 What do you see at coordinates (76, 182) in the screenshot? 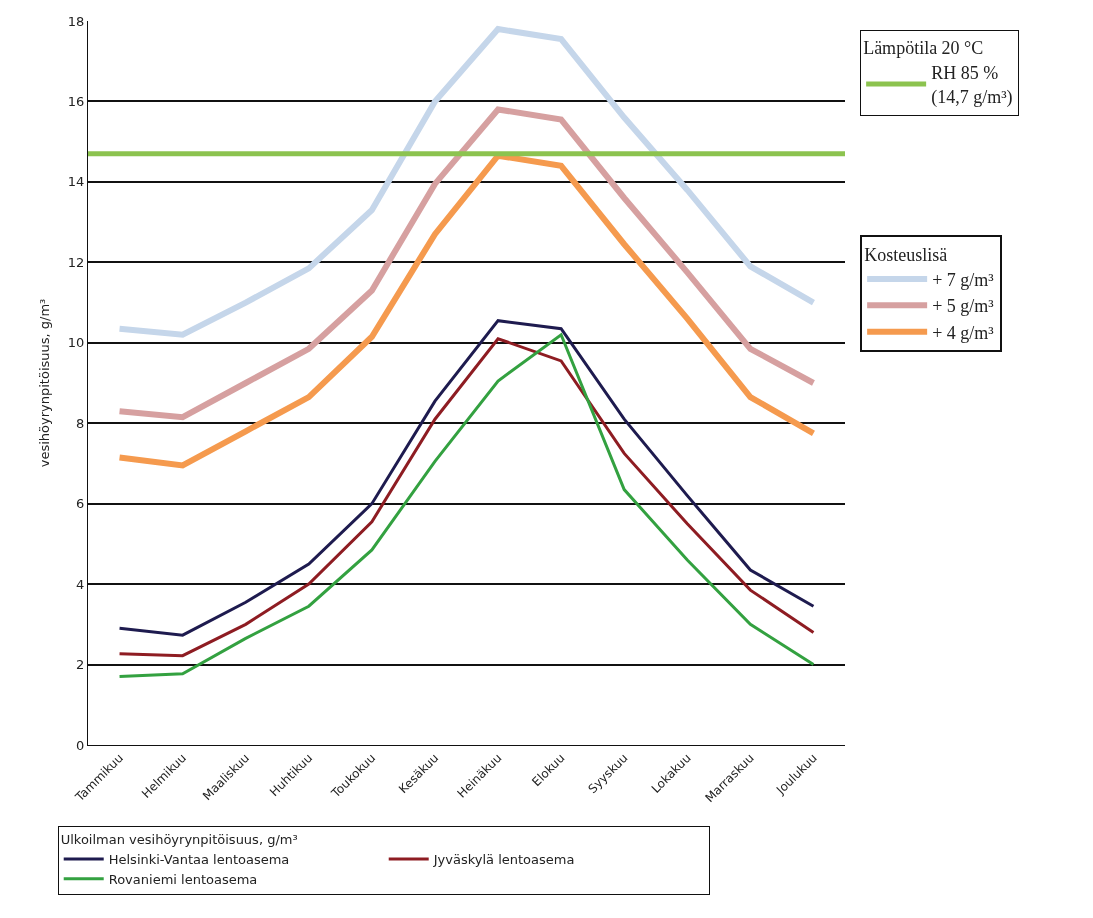
I see `y-tick-label: 14` at bounding box center [76, 182].